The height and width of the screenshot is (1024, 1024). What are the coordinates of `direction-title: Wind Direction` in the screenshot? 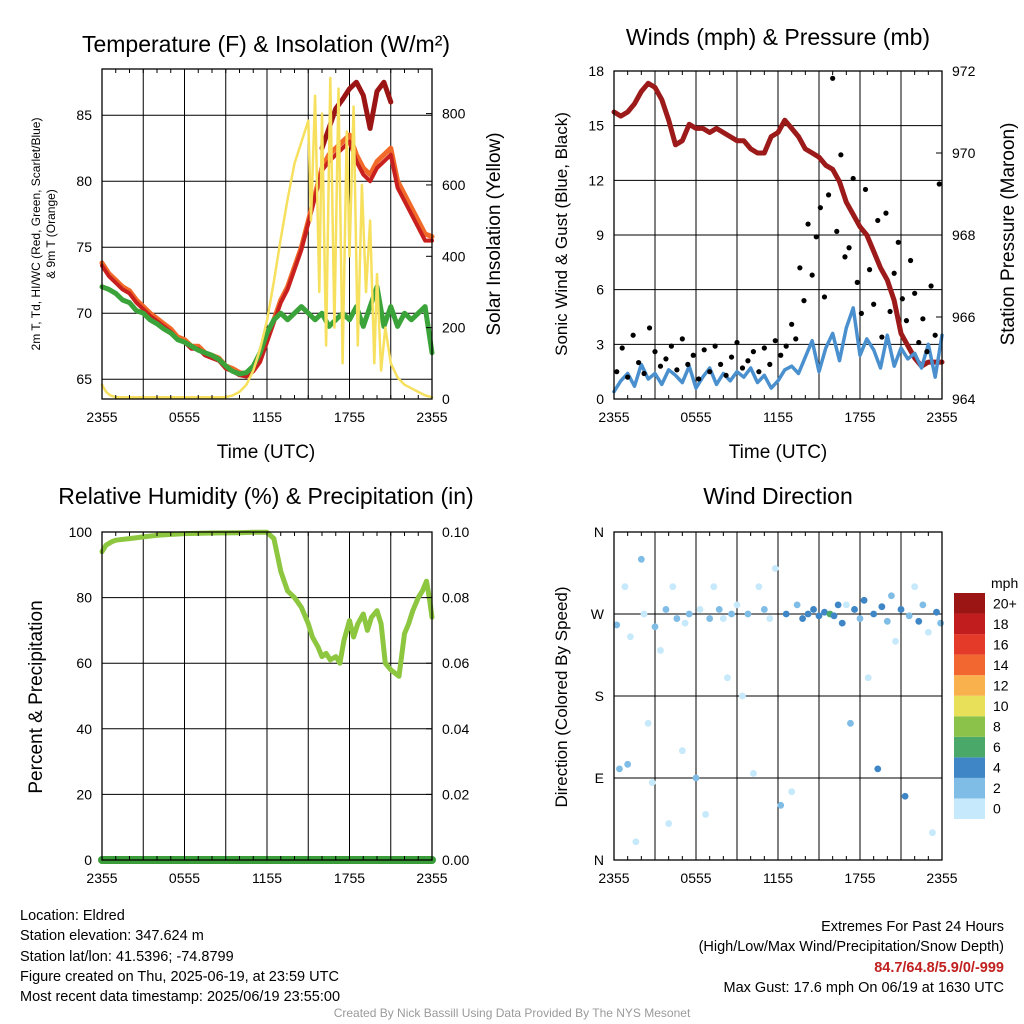 It's located at (778, 496).